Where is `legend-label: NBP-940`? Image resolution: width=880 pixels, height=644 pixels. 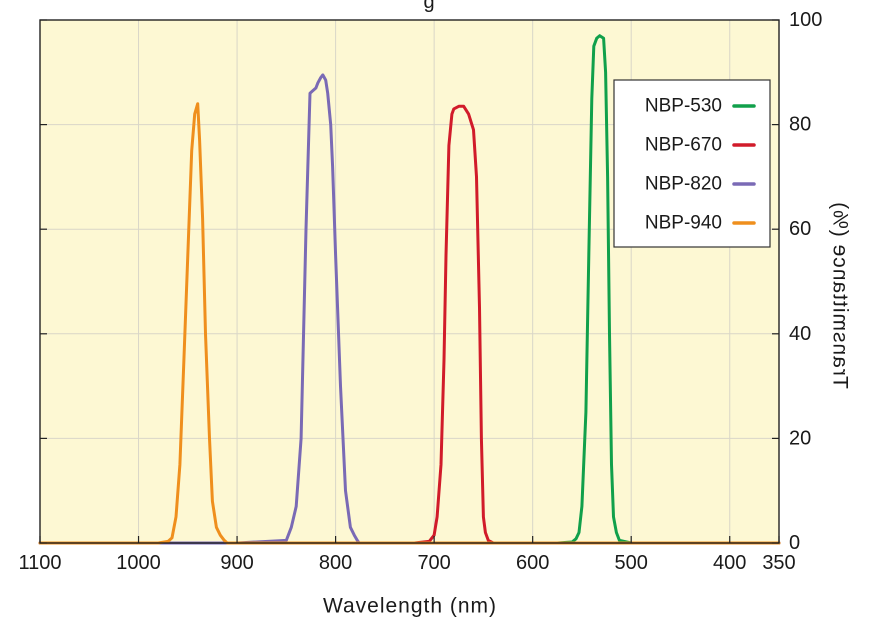
legend-label: NBP-940 is located at coordinates (683, 223).